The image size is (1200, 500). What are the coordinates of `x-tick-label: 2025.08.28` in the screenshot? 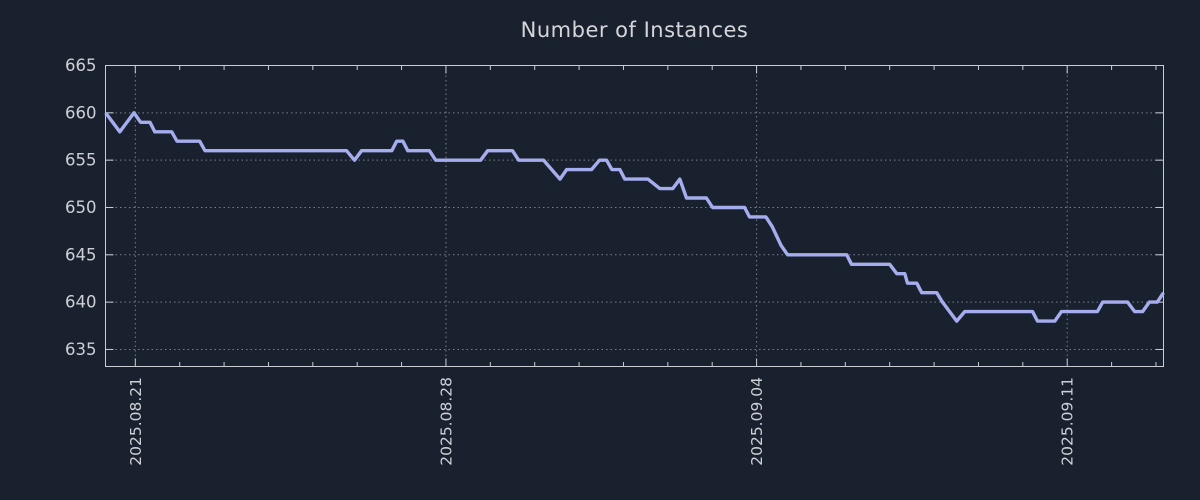 It's located at (446, 421).